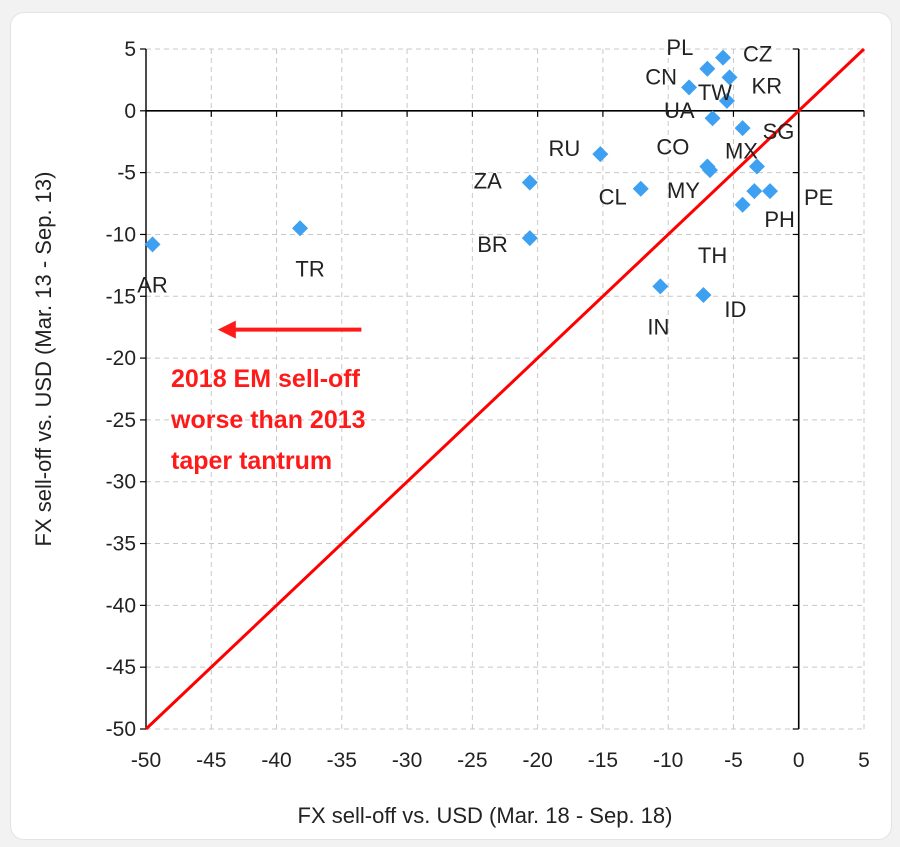 This screenshot has height=847, width=900. Describe the element at coordinates (121, 544) in the screenshot. I see `y-tick-label: -35` at that location.